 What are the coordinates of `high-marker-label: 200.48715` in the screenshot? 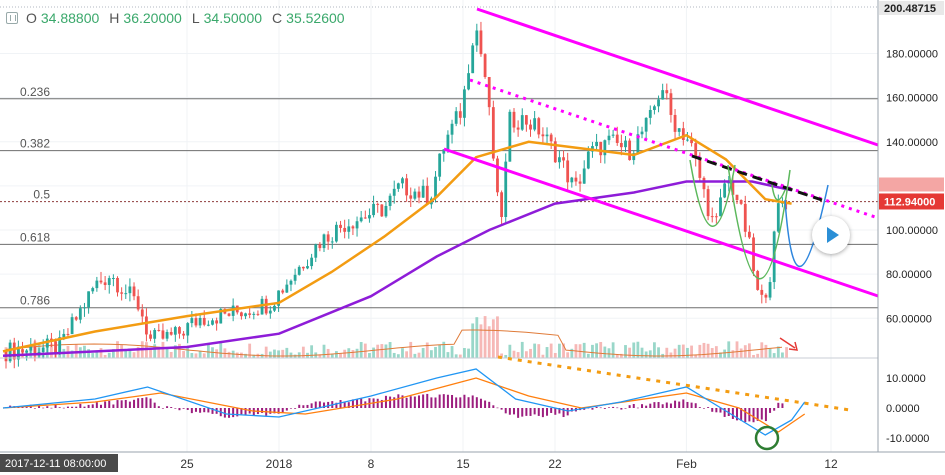 It's located at (910, 9).